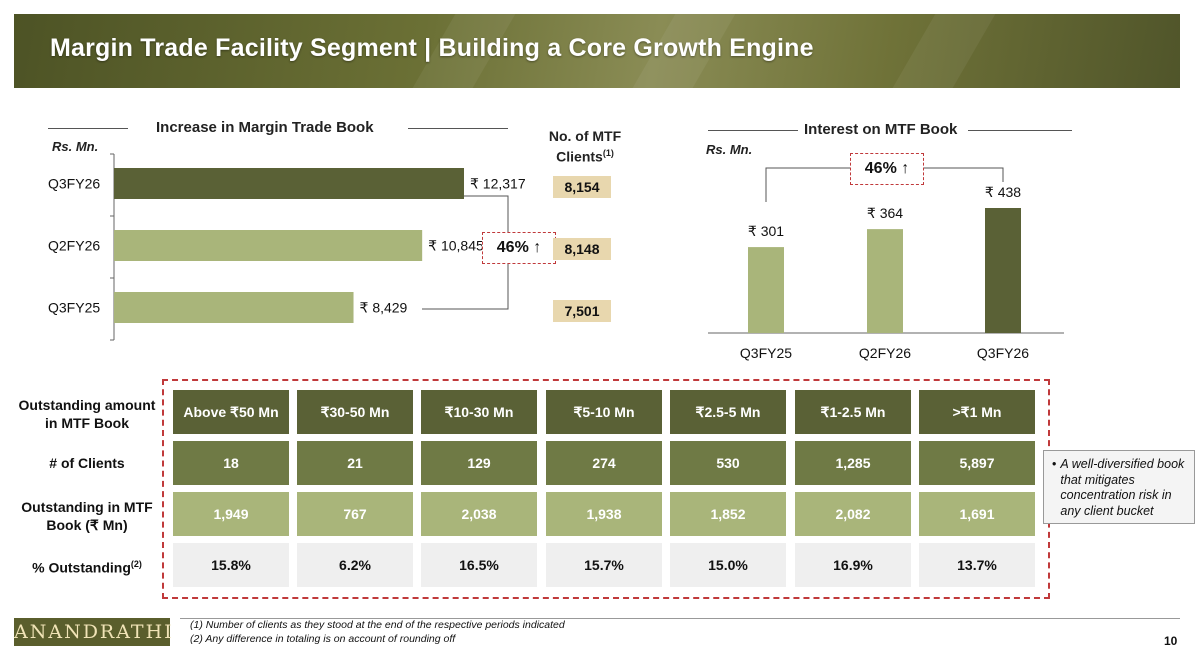 The height and width of the screenshot is (660, 1200). What do you see at coordinates (268, 245) in the screenshot?
I see `hbar-q2fy26` at bounding box center [268, 245].